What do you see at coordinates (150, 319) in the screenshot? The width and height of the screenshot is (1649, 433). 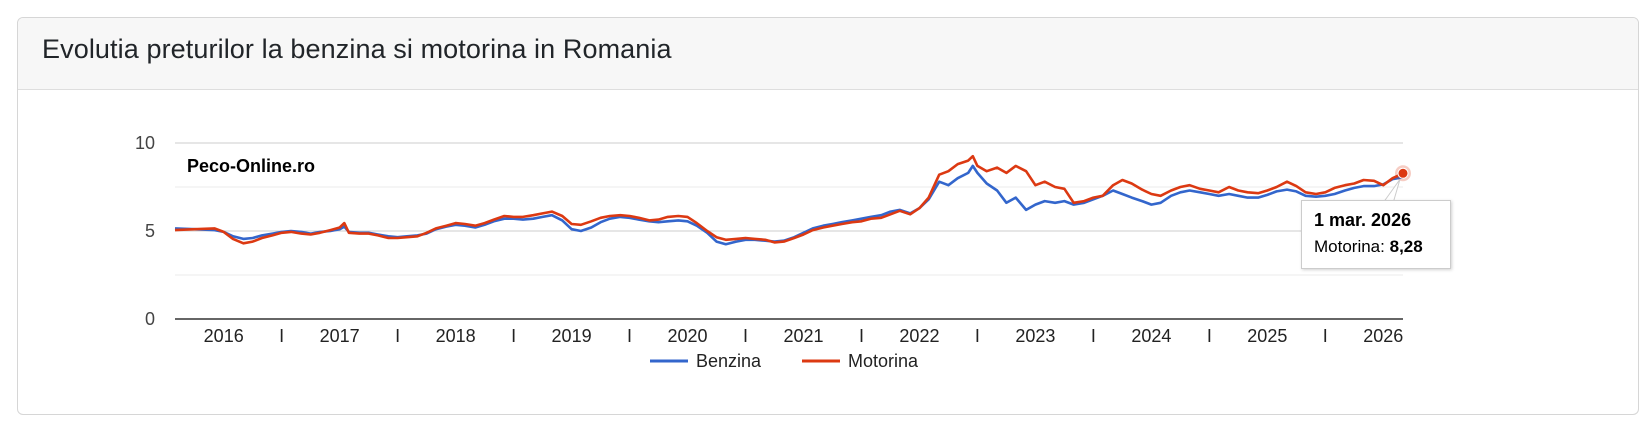 I see `y-tick-label: 0` at bounding box center [150, 319].